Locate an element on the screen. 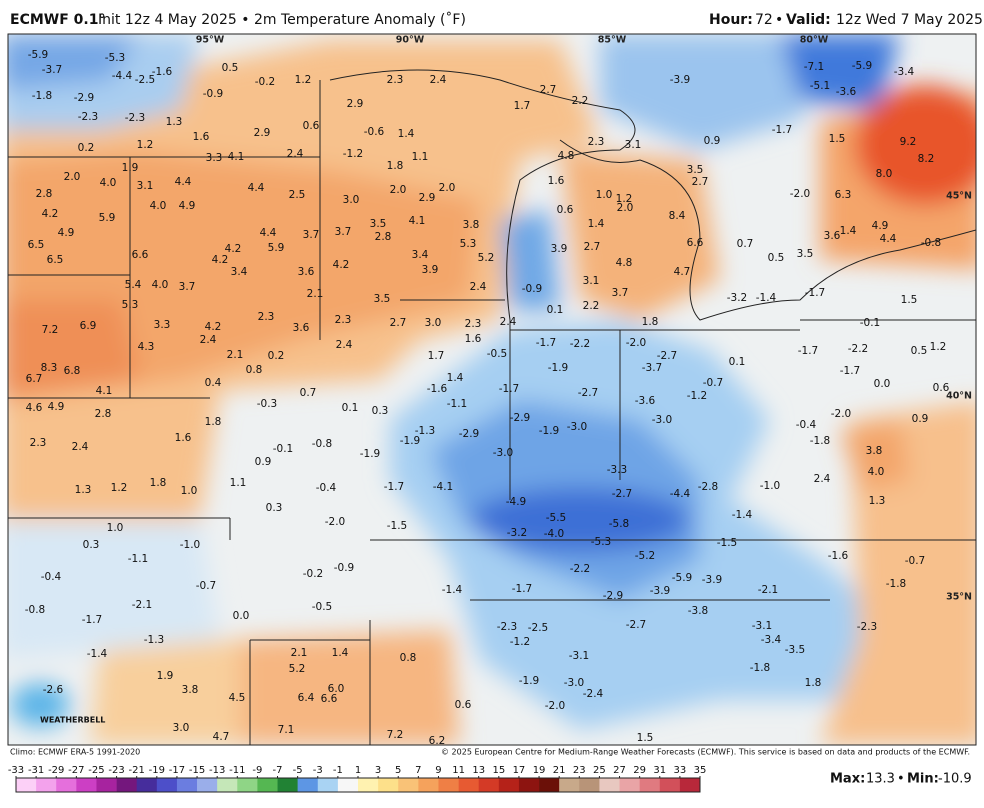 This screenshot has height=808, width=984. latitude-label: 40°N is located at coordinates (959, 396).